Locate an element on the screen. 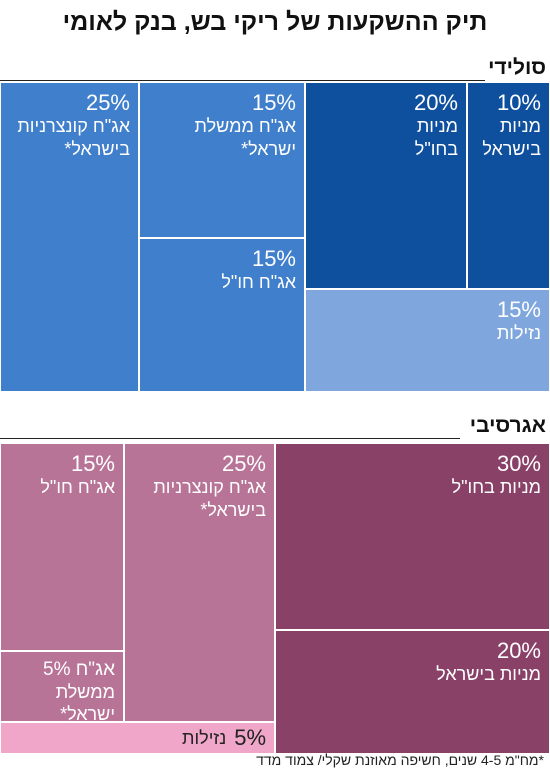 The image size is (550, 776). tile-pct: 5% אג"ח is located at coordinates (79, 669).